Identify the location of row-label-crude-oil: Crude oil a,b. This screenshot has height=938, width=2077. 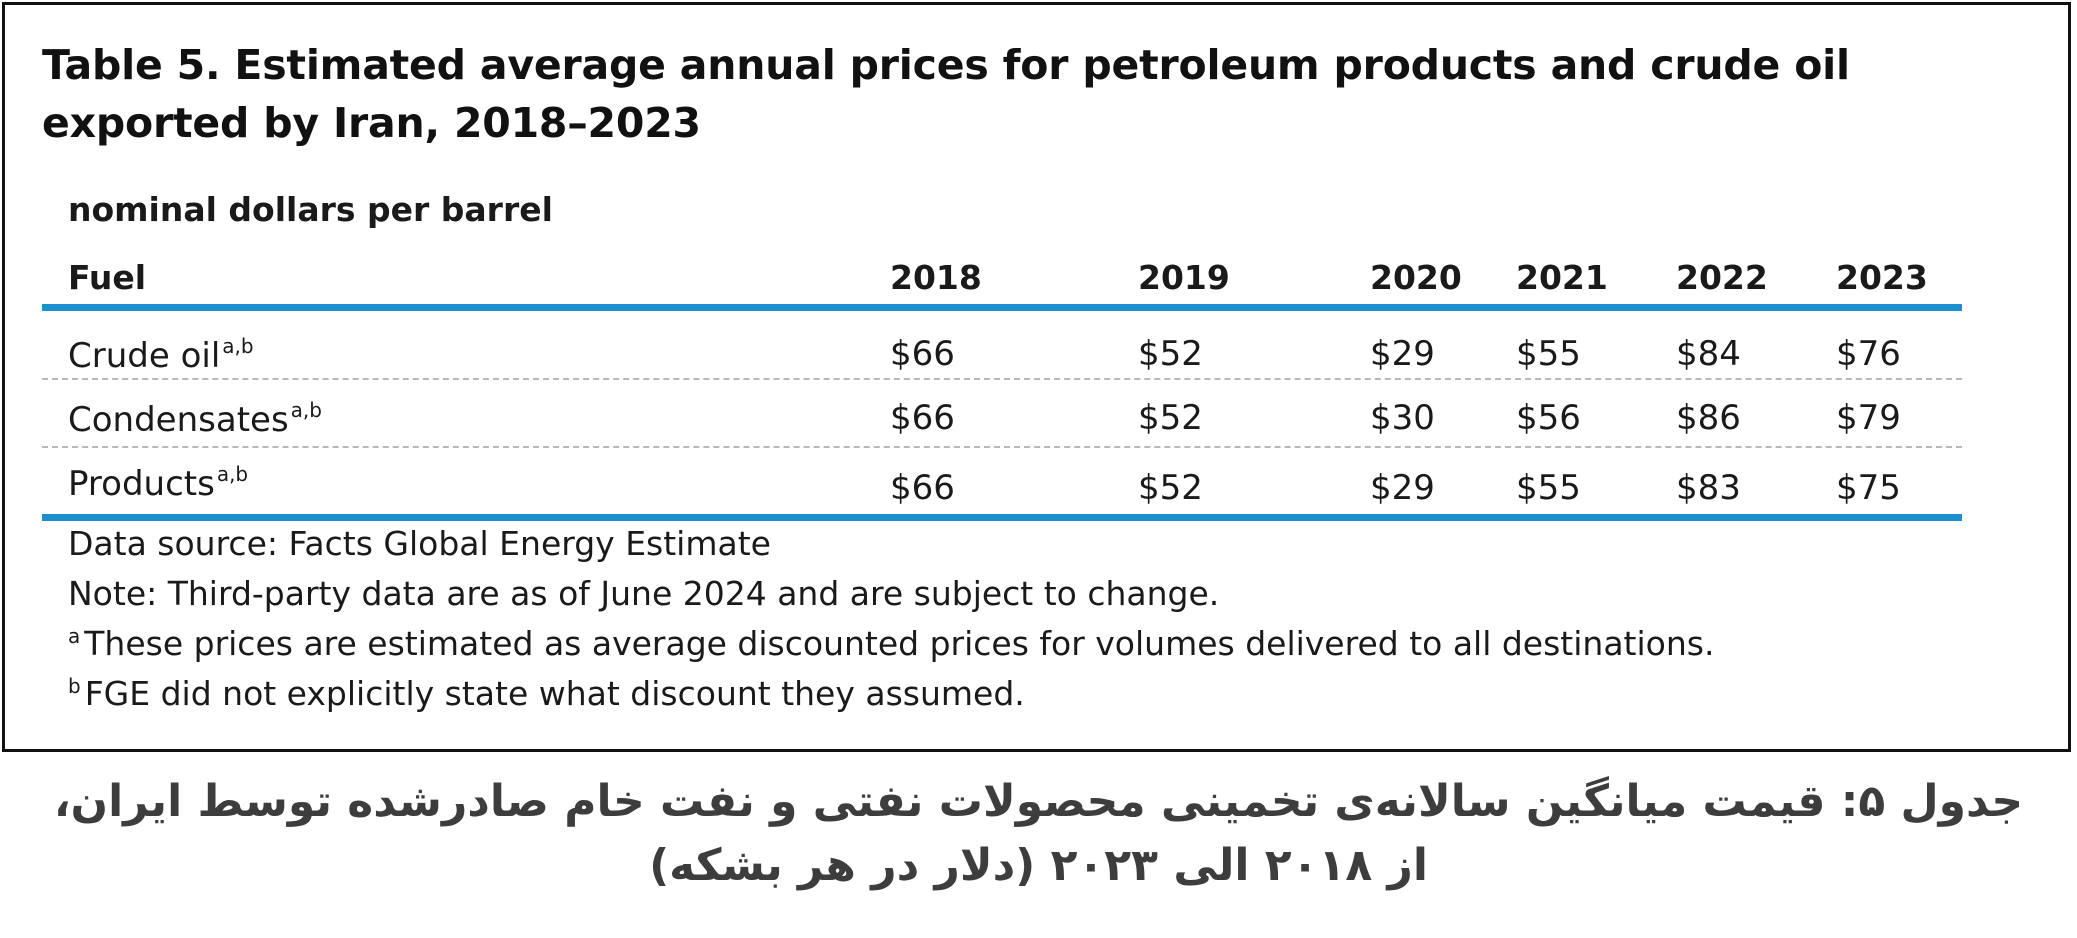
(161, 355).